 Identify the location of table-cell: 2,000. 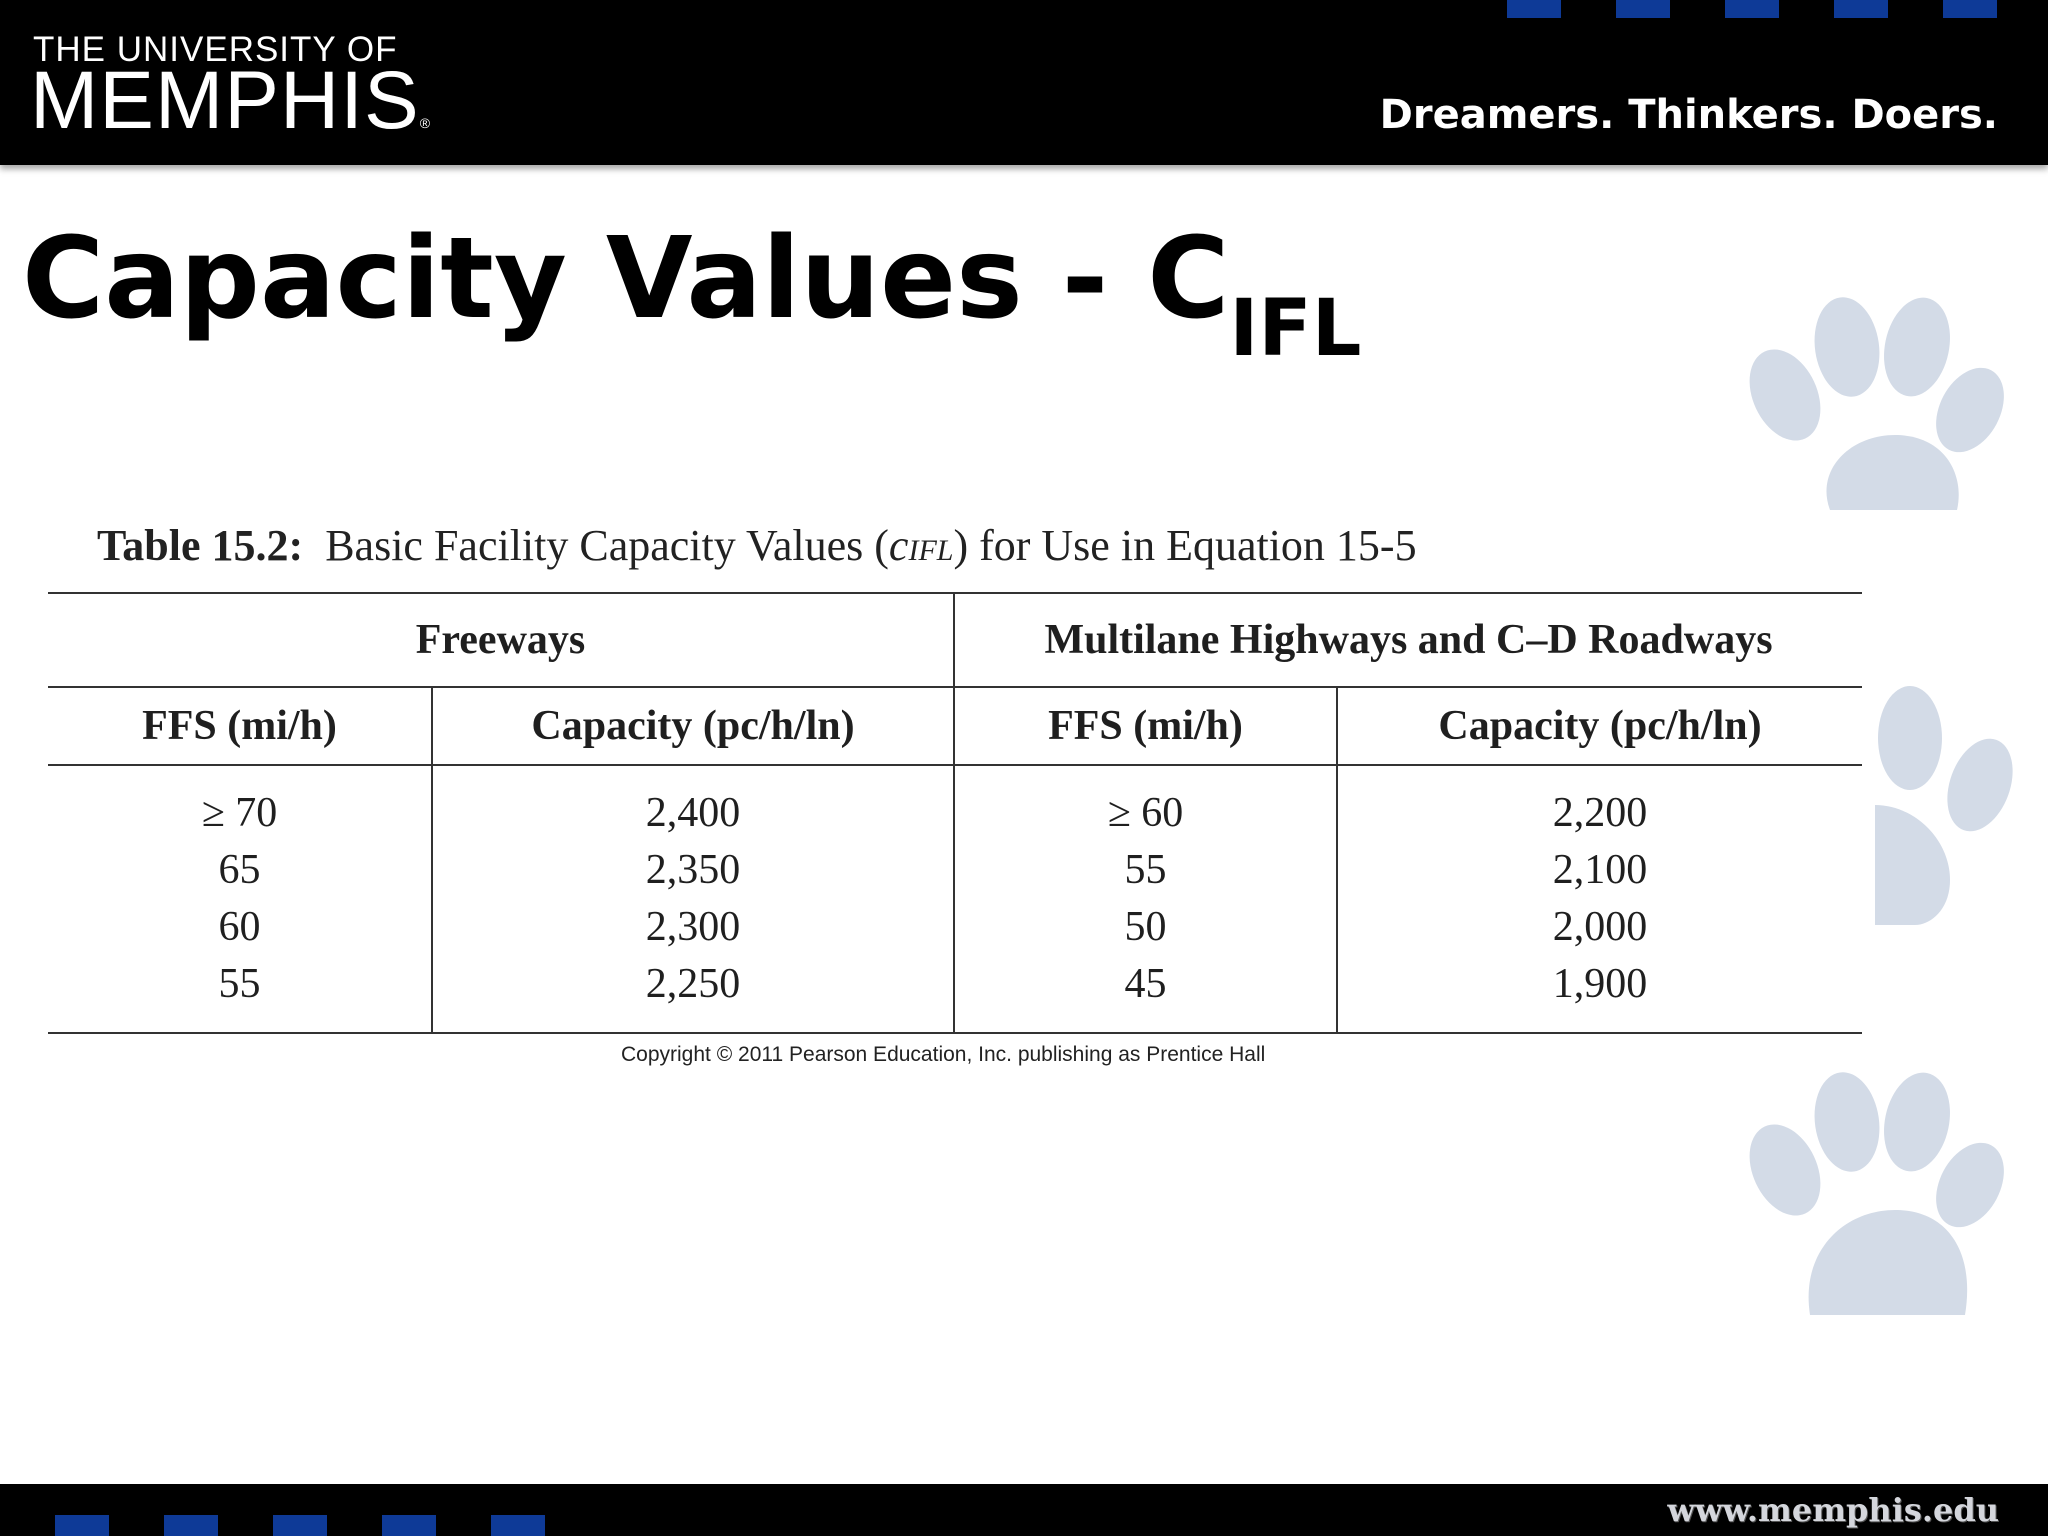
(1599, 926).